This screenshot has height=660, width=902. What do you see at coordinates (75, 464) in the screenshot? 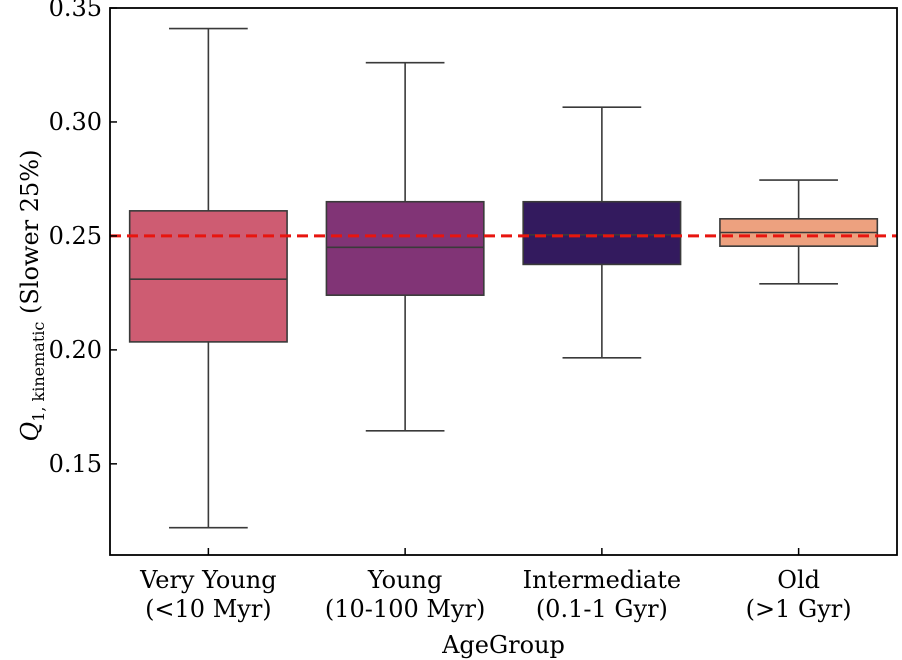
I see `y-tick-label: 0.15` at bounding box center [75, 464].